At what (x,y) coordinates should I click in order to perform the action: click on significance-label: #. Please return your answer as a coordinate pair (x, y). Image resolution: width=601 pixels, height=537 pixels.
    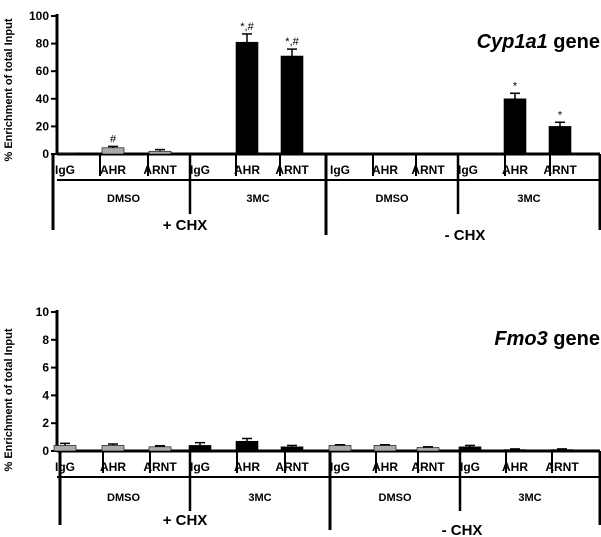
    Looking at the image, I should click on (113, 139).